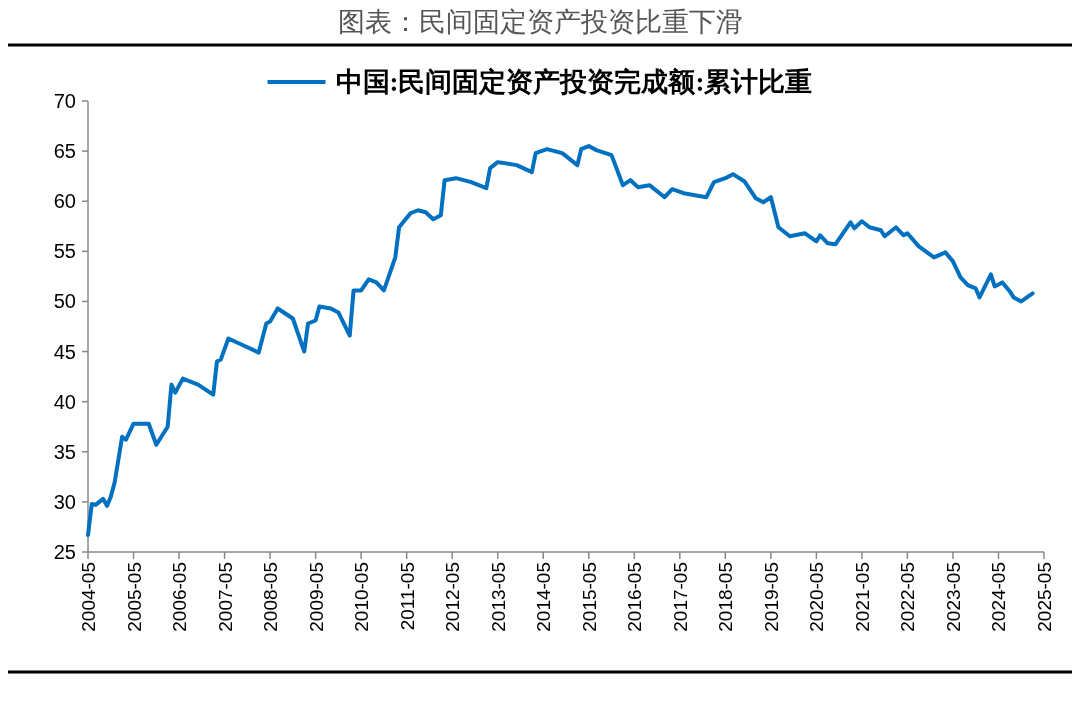  Describe the element at coordinates (64, 301) in the screenshot. I see `y-tick-label: 50` at that location.